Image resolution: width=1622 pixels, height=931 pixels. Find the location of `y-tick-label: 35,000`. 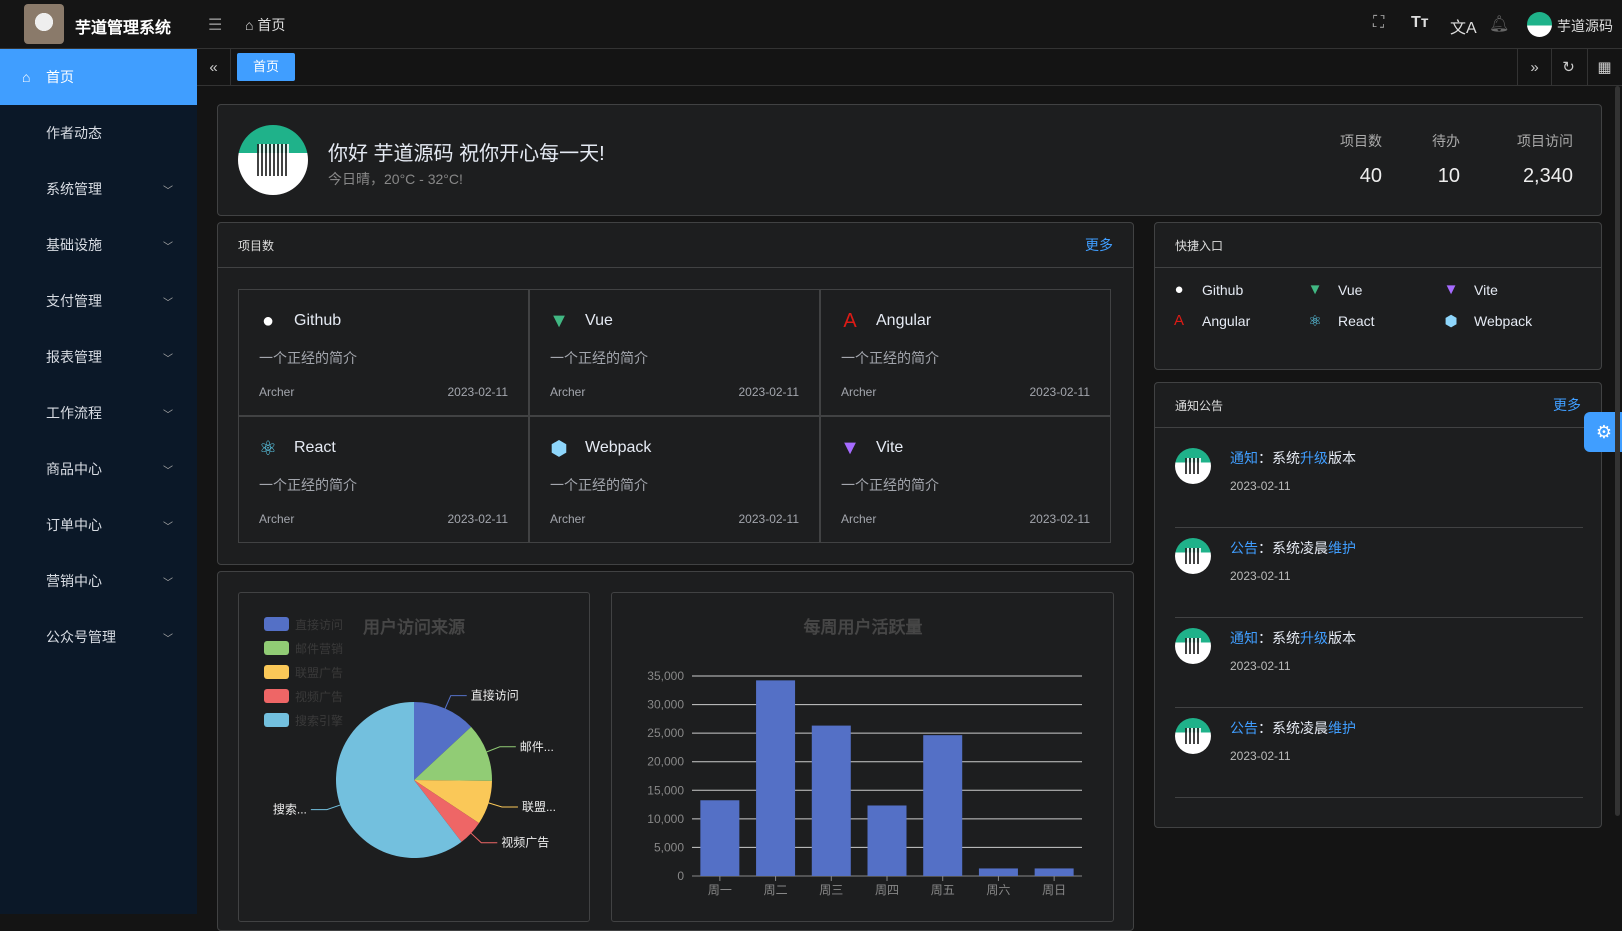

y-tick-label: 35,000 is located at coordinates (665, 676).